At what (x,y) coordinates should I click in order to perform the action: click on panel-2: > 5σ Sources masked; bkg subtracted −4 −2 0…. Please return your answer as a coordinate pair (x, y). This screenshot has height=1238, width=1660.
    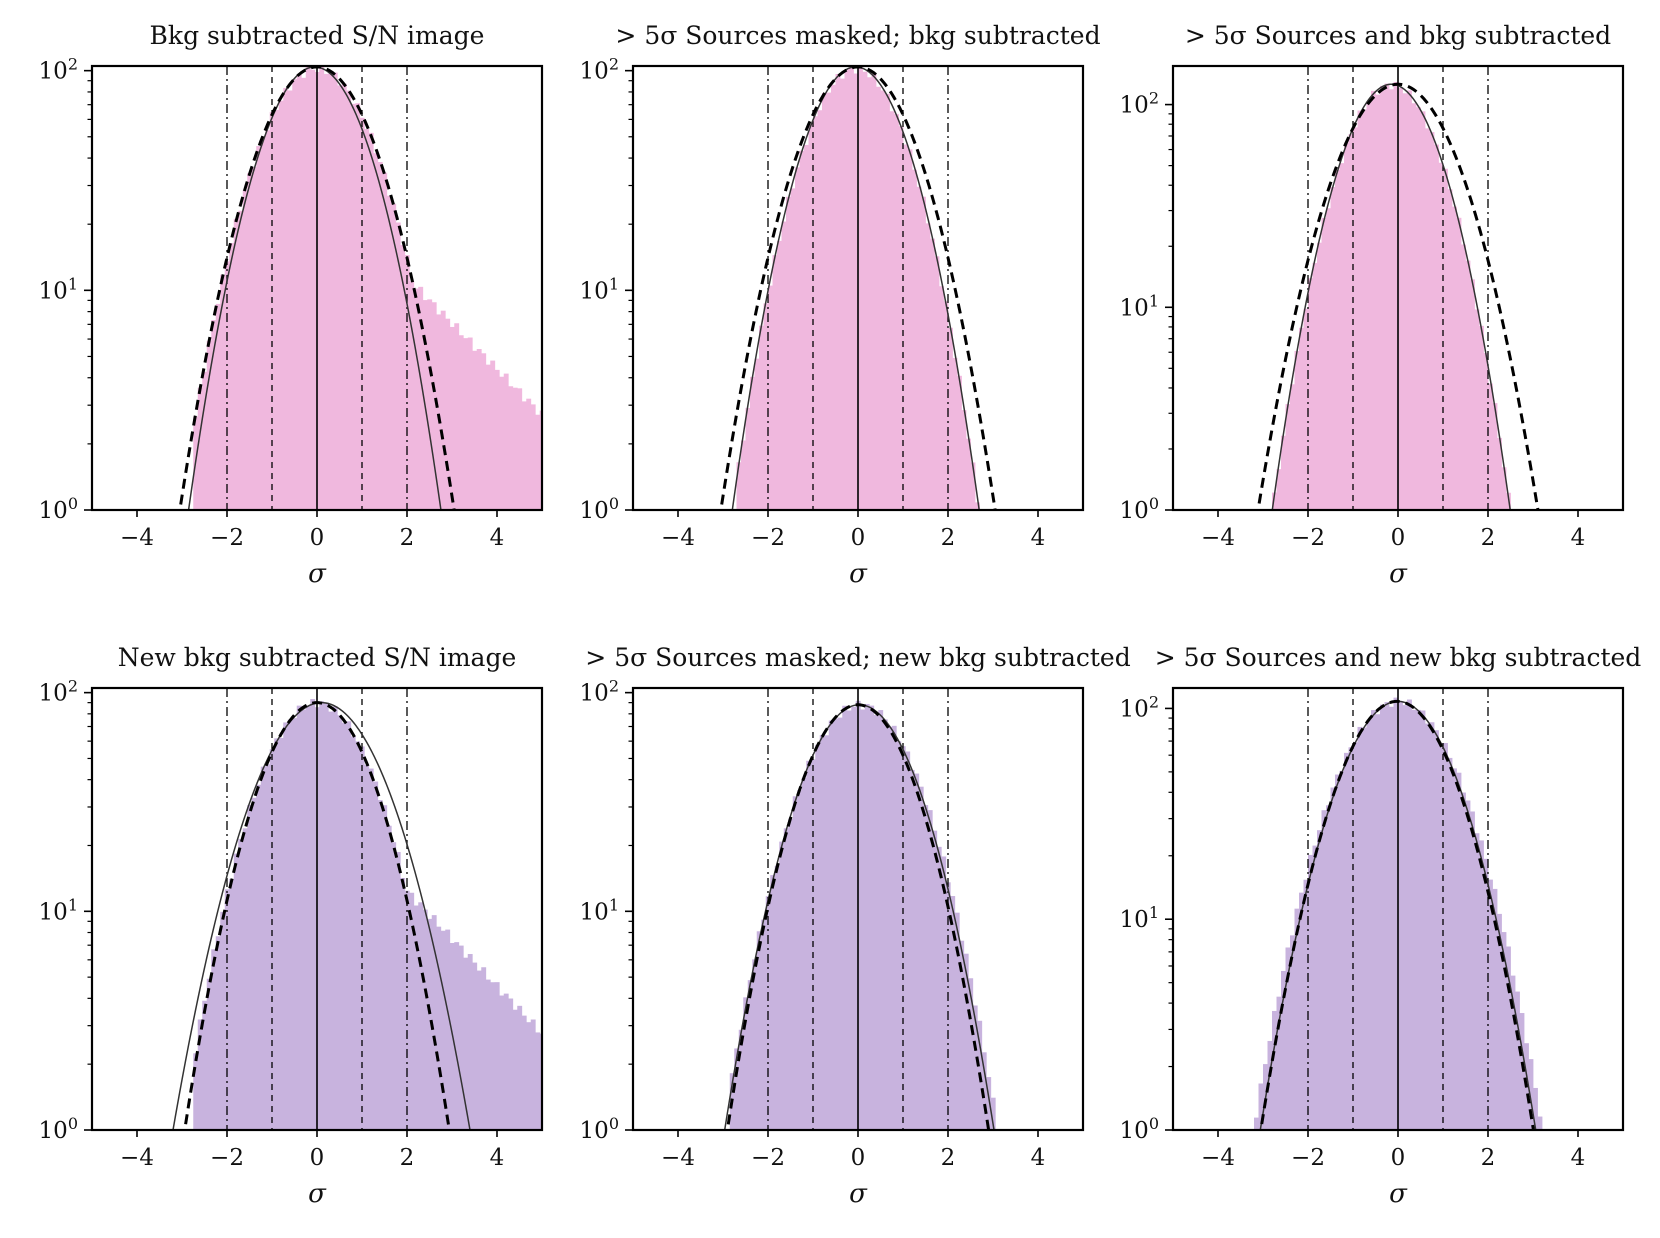
    Looking at the image, I should click on (840, 305).